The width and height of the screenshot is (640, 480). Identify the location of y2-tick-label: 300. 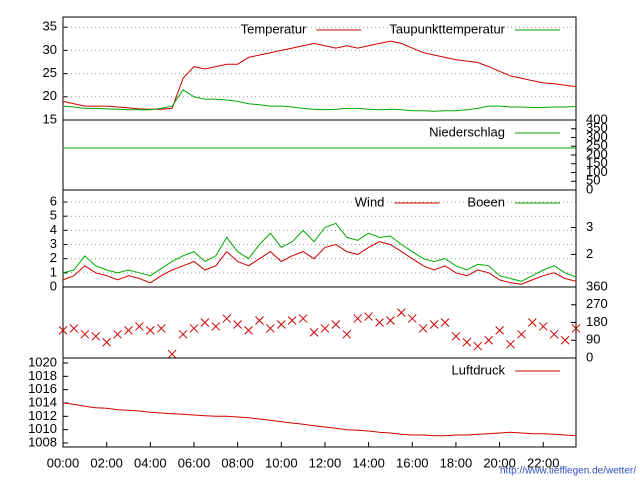
(597, 136).